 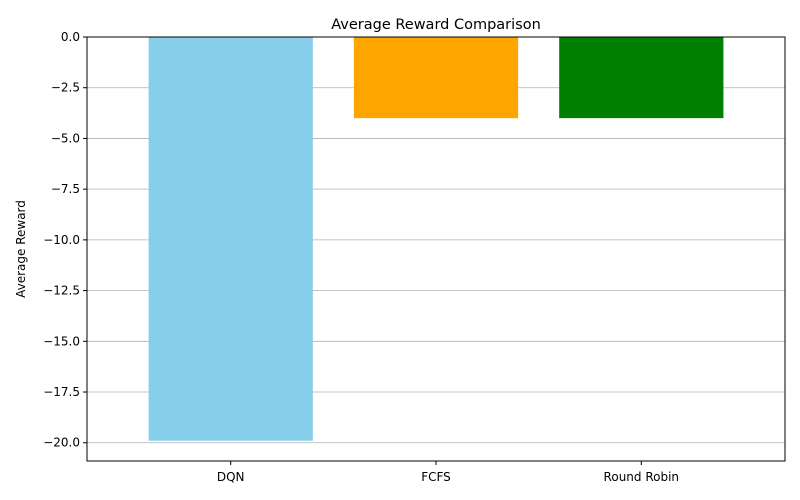 I want to click on x-tick-label: Round Robin, so click(x=641, y=477).